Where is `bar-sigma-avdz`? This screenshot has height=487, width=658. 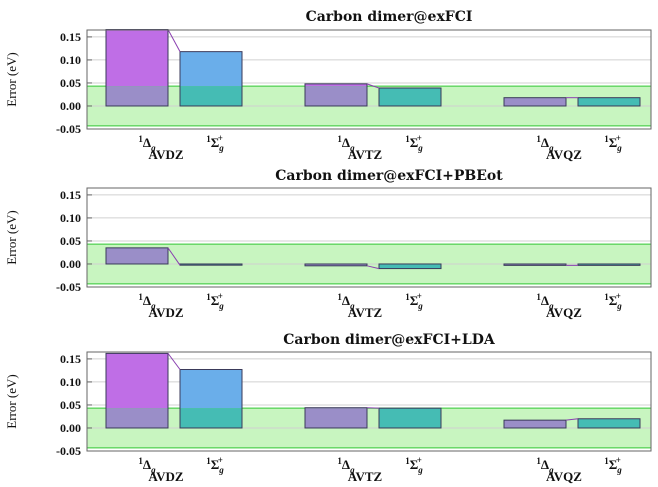 bar-sigma-avdz is located at coordinates (211, 79).